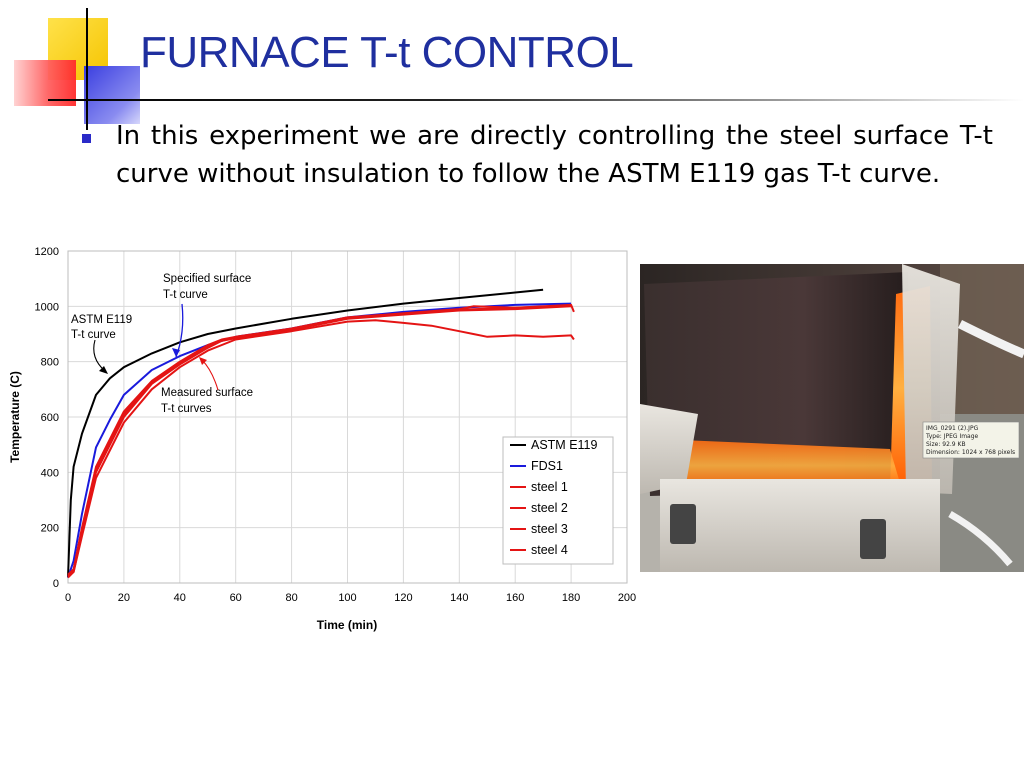 The width and height of the screenshot is (1024, 768). Describe the element at coordinates (50, 418) in the screenshot. I see `y-tick-label: 600` at that location.